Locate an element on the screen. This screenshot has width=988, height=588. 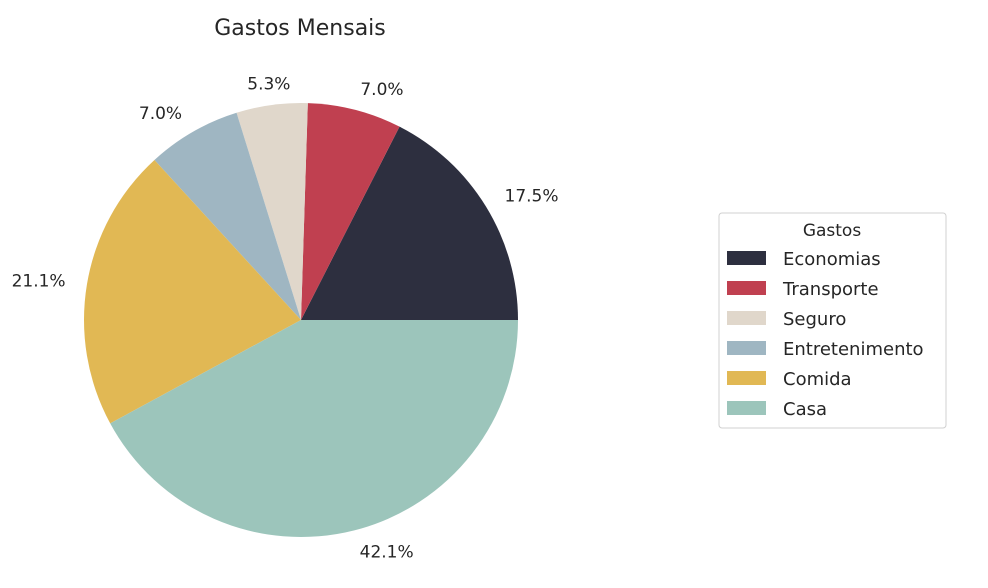
pie-percent-label: 42.1% is located at coordinates (387, 552).